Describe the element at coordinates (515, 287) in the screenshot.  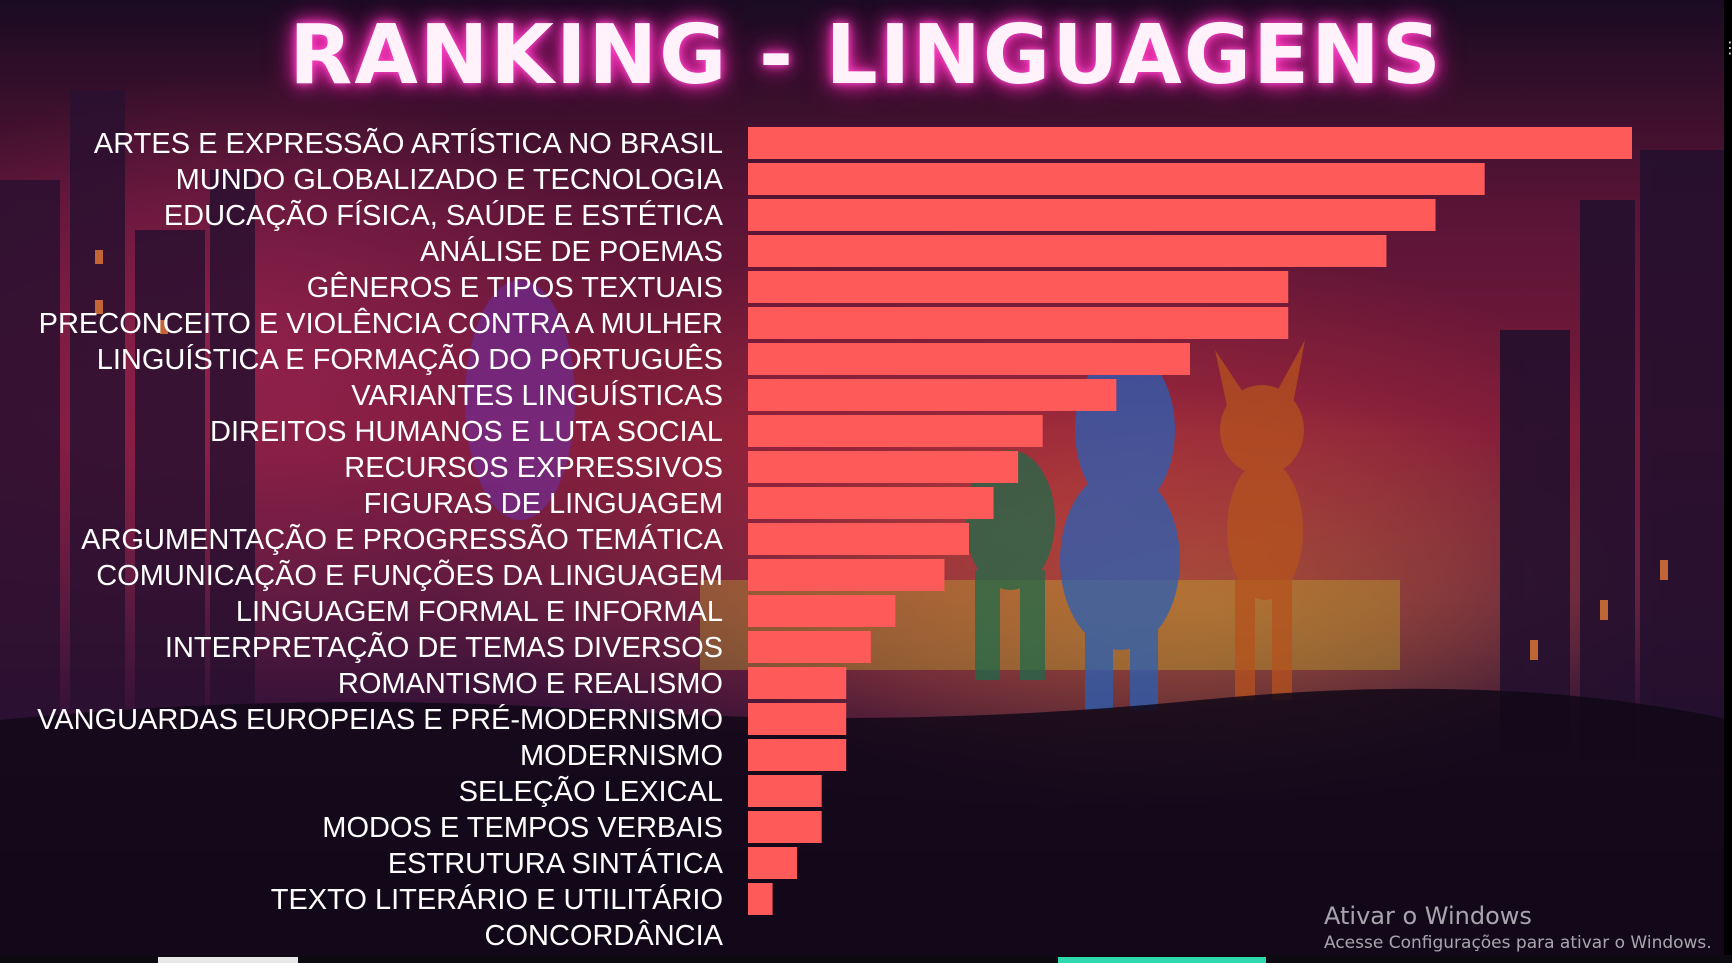
I see `category-label: GÊNEROS E TIPOS TEXTUAIS` at that location.